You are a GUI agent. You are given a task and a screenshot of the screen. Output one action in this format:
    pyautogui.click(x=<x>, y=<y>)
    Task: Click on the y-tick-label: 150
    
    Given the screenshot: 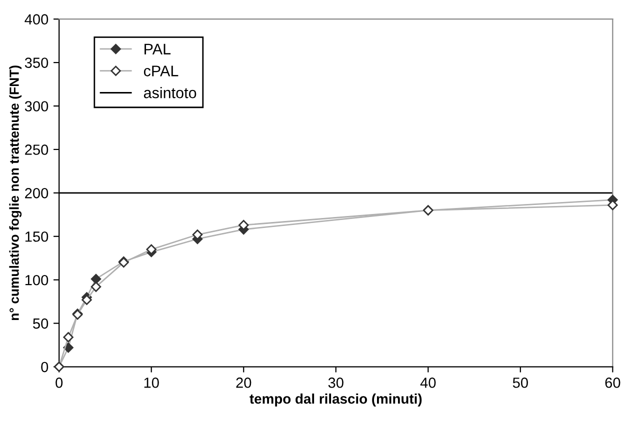 What is the action you would take?
    pyautogui.click(x=36, y=236)
    